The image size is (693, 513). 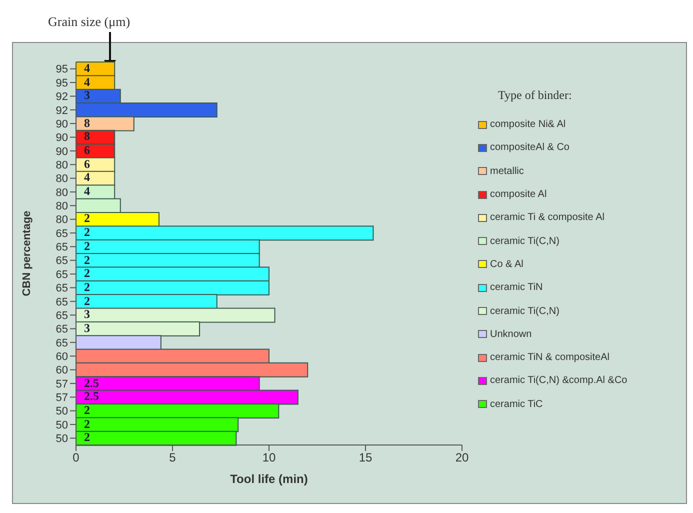 What do you see at coordinates (172, 457) in the screenshot?
I see `x-tick-label: 5` at bounding box center [172, 457].